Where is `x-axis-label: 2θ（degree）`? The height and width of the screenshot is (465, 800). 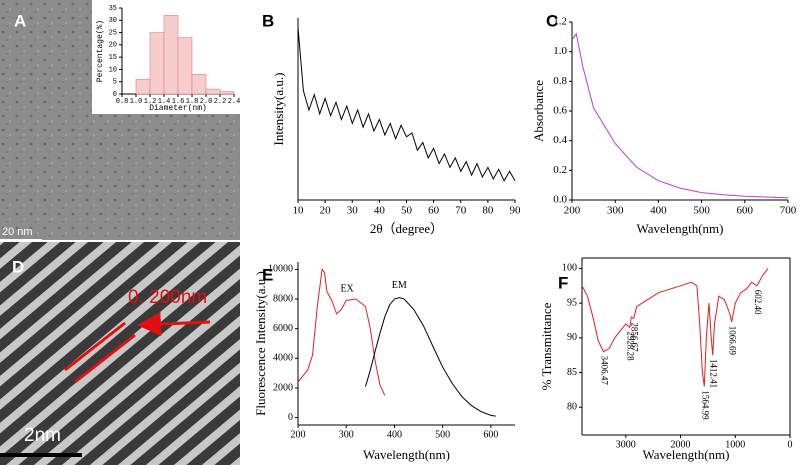
x-axis-label: 2θ（degree） is located at coordinates (406, 228).